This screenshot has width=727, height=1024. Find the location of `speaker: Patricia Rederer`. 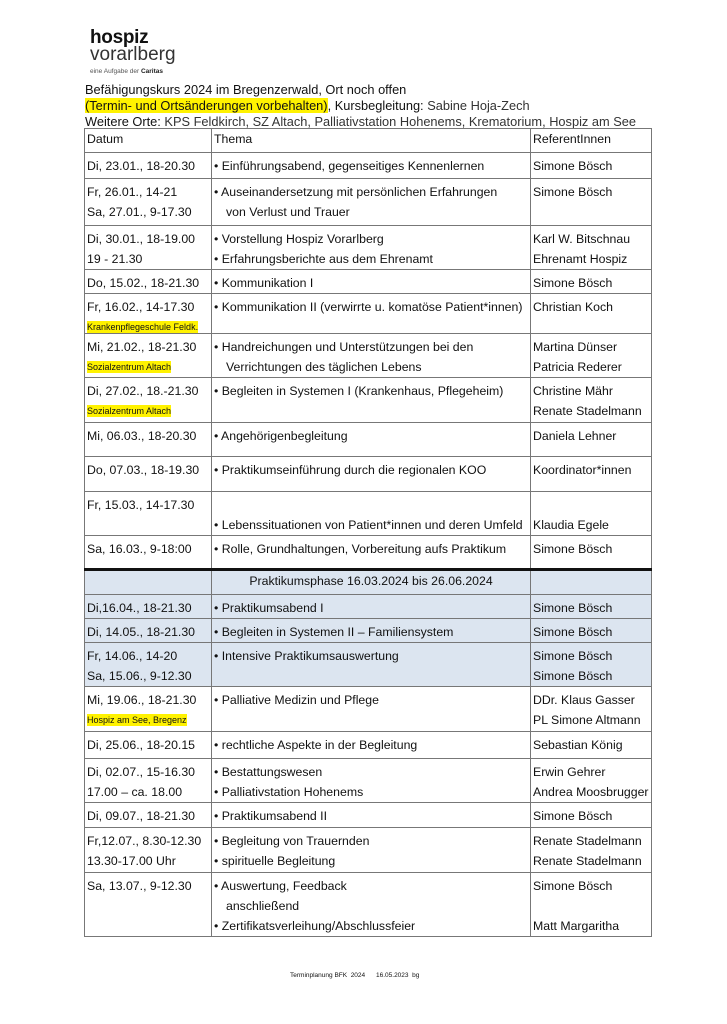

speaker: Patricia Rederer is located at coordinates (577, 367).